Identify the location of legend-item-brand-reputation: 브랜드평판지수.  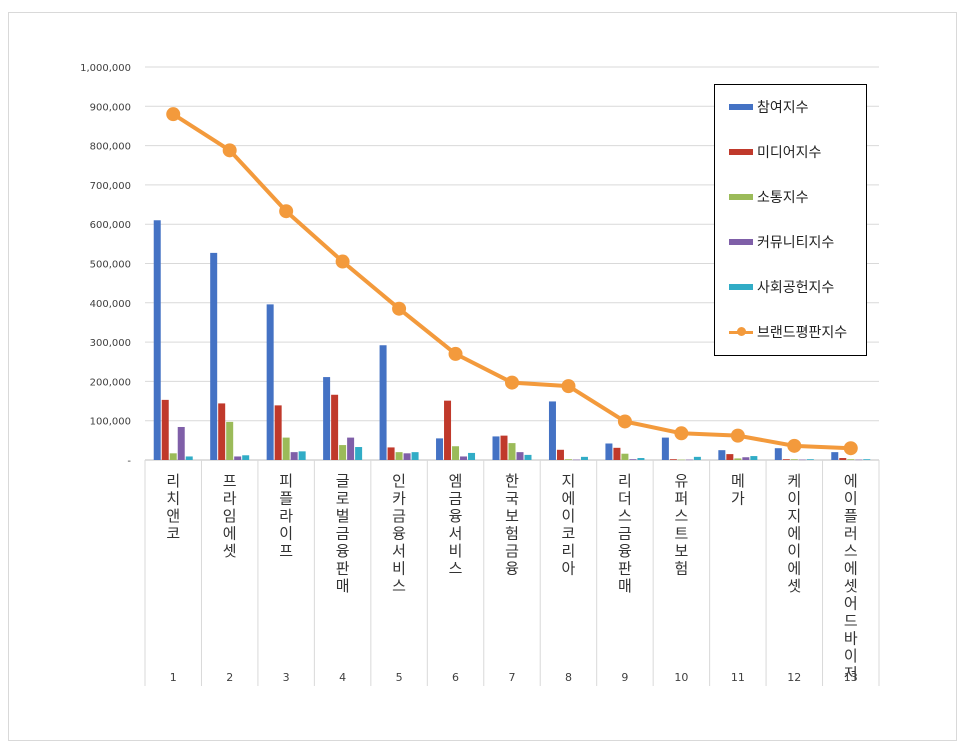
(788, 332).